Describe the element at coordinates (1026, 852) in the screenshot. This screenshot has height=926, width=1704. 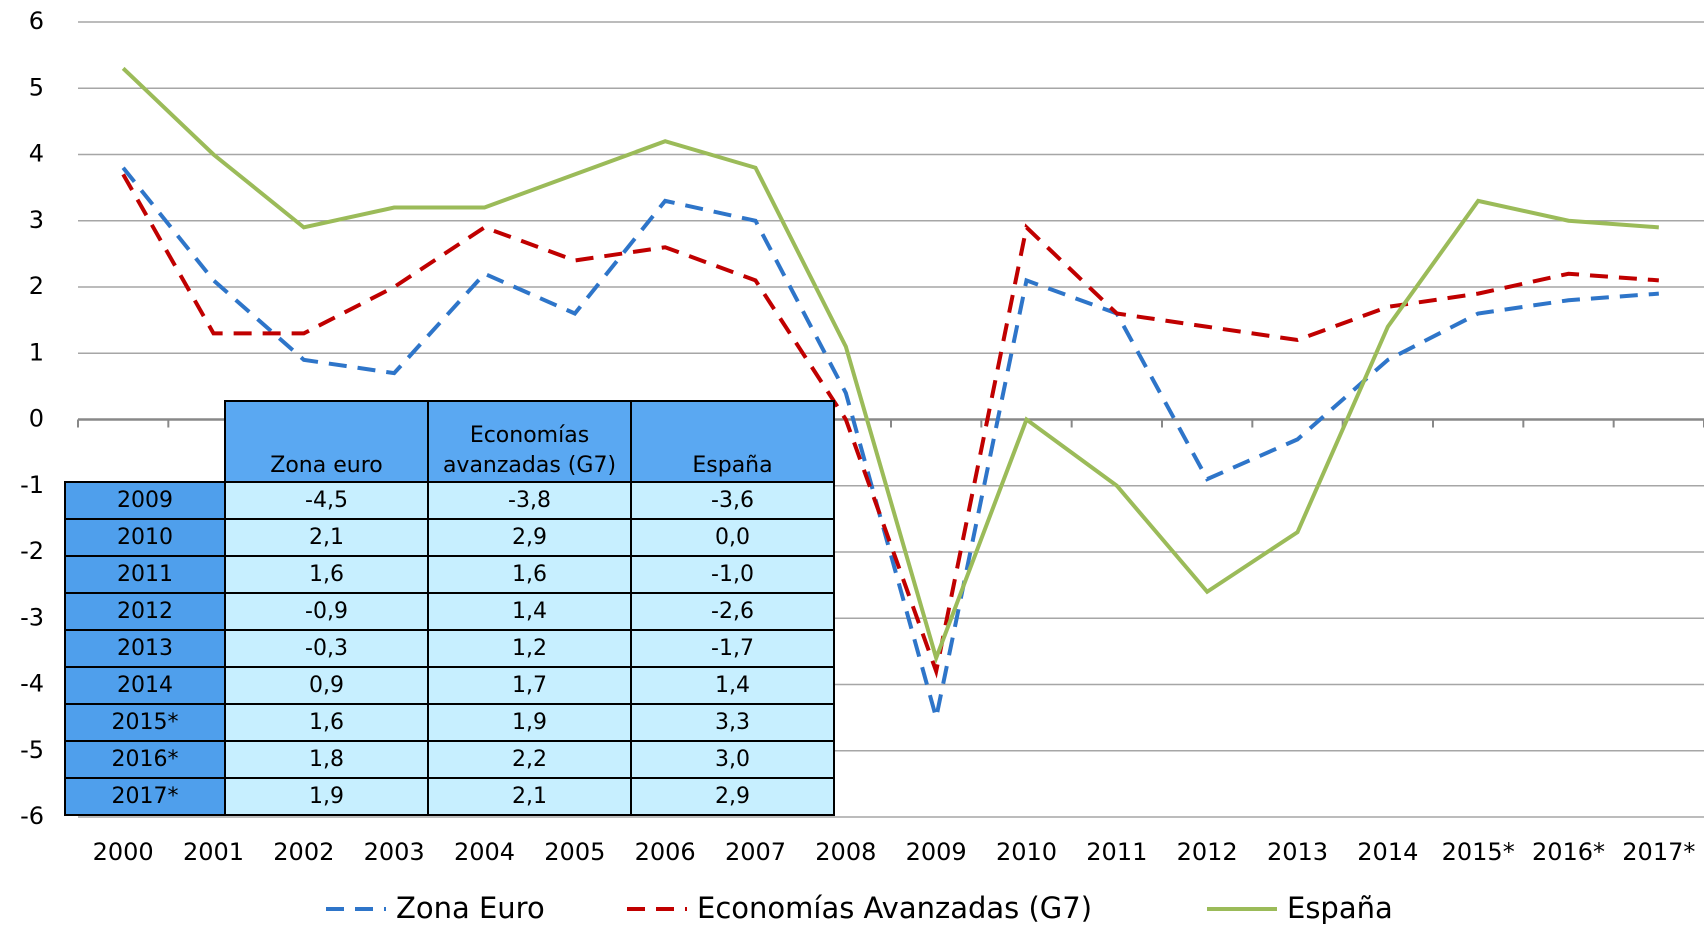
I see `x-tick-label: 2010` at that location.